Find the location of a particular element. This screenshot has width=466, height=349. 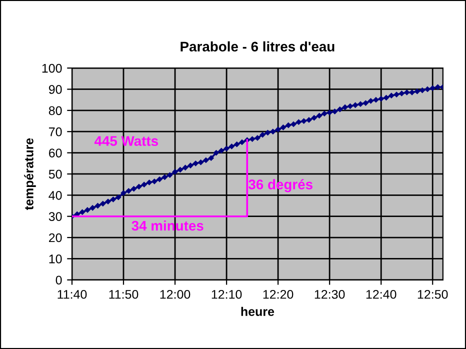

x-tick-label: 11:40 is located at coordinates (72, 294).